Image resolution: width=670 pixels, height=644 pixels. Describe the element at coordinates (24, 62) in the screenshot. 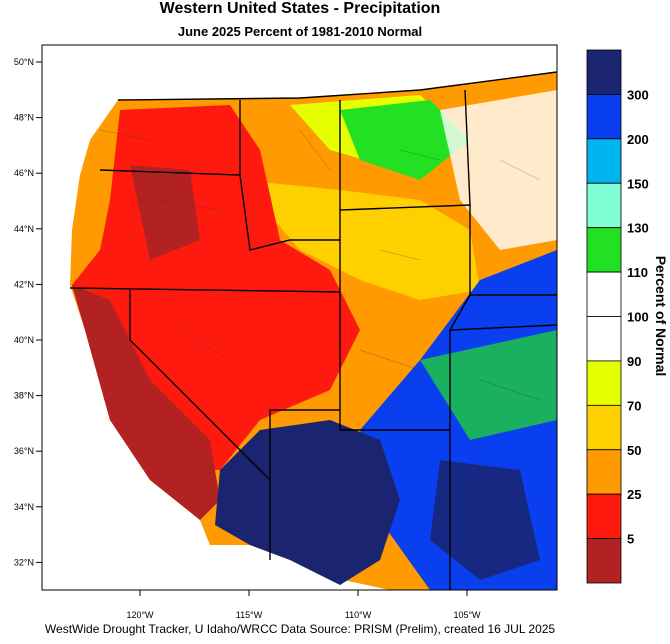

I see `lat-label: 50°N` at that location.